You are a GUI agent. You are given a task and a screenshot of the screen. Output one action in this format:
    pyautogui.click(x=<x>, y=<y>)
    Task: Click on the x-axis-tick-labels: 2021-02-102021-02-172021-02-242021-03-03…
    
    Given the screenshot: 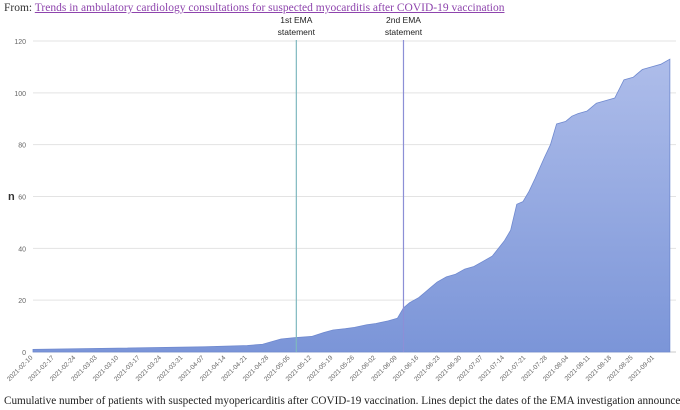 What is the action you would take?
    pyautogui.click(x=331, y=368)
    